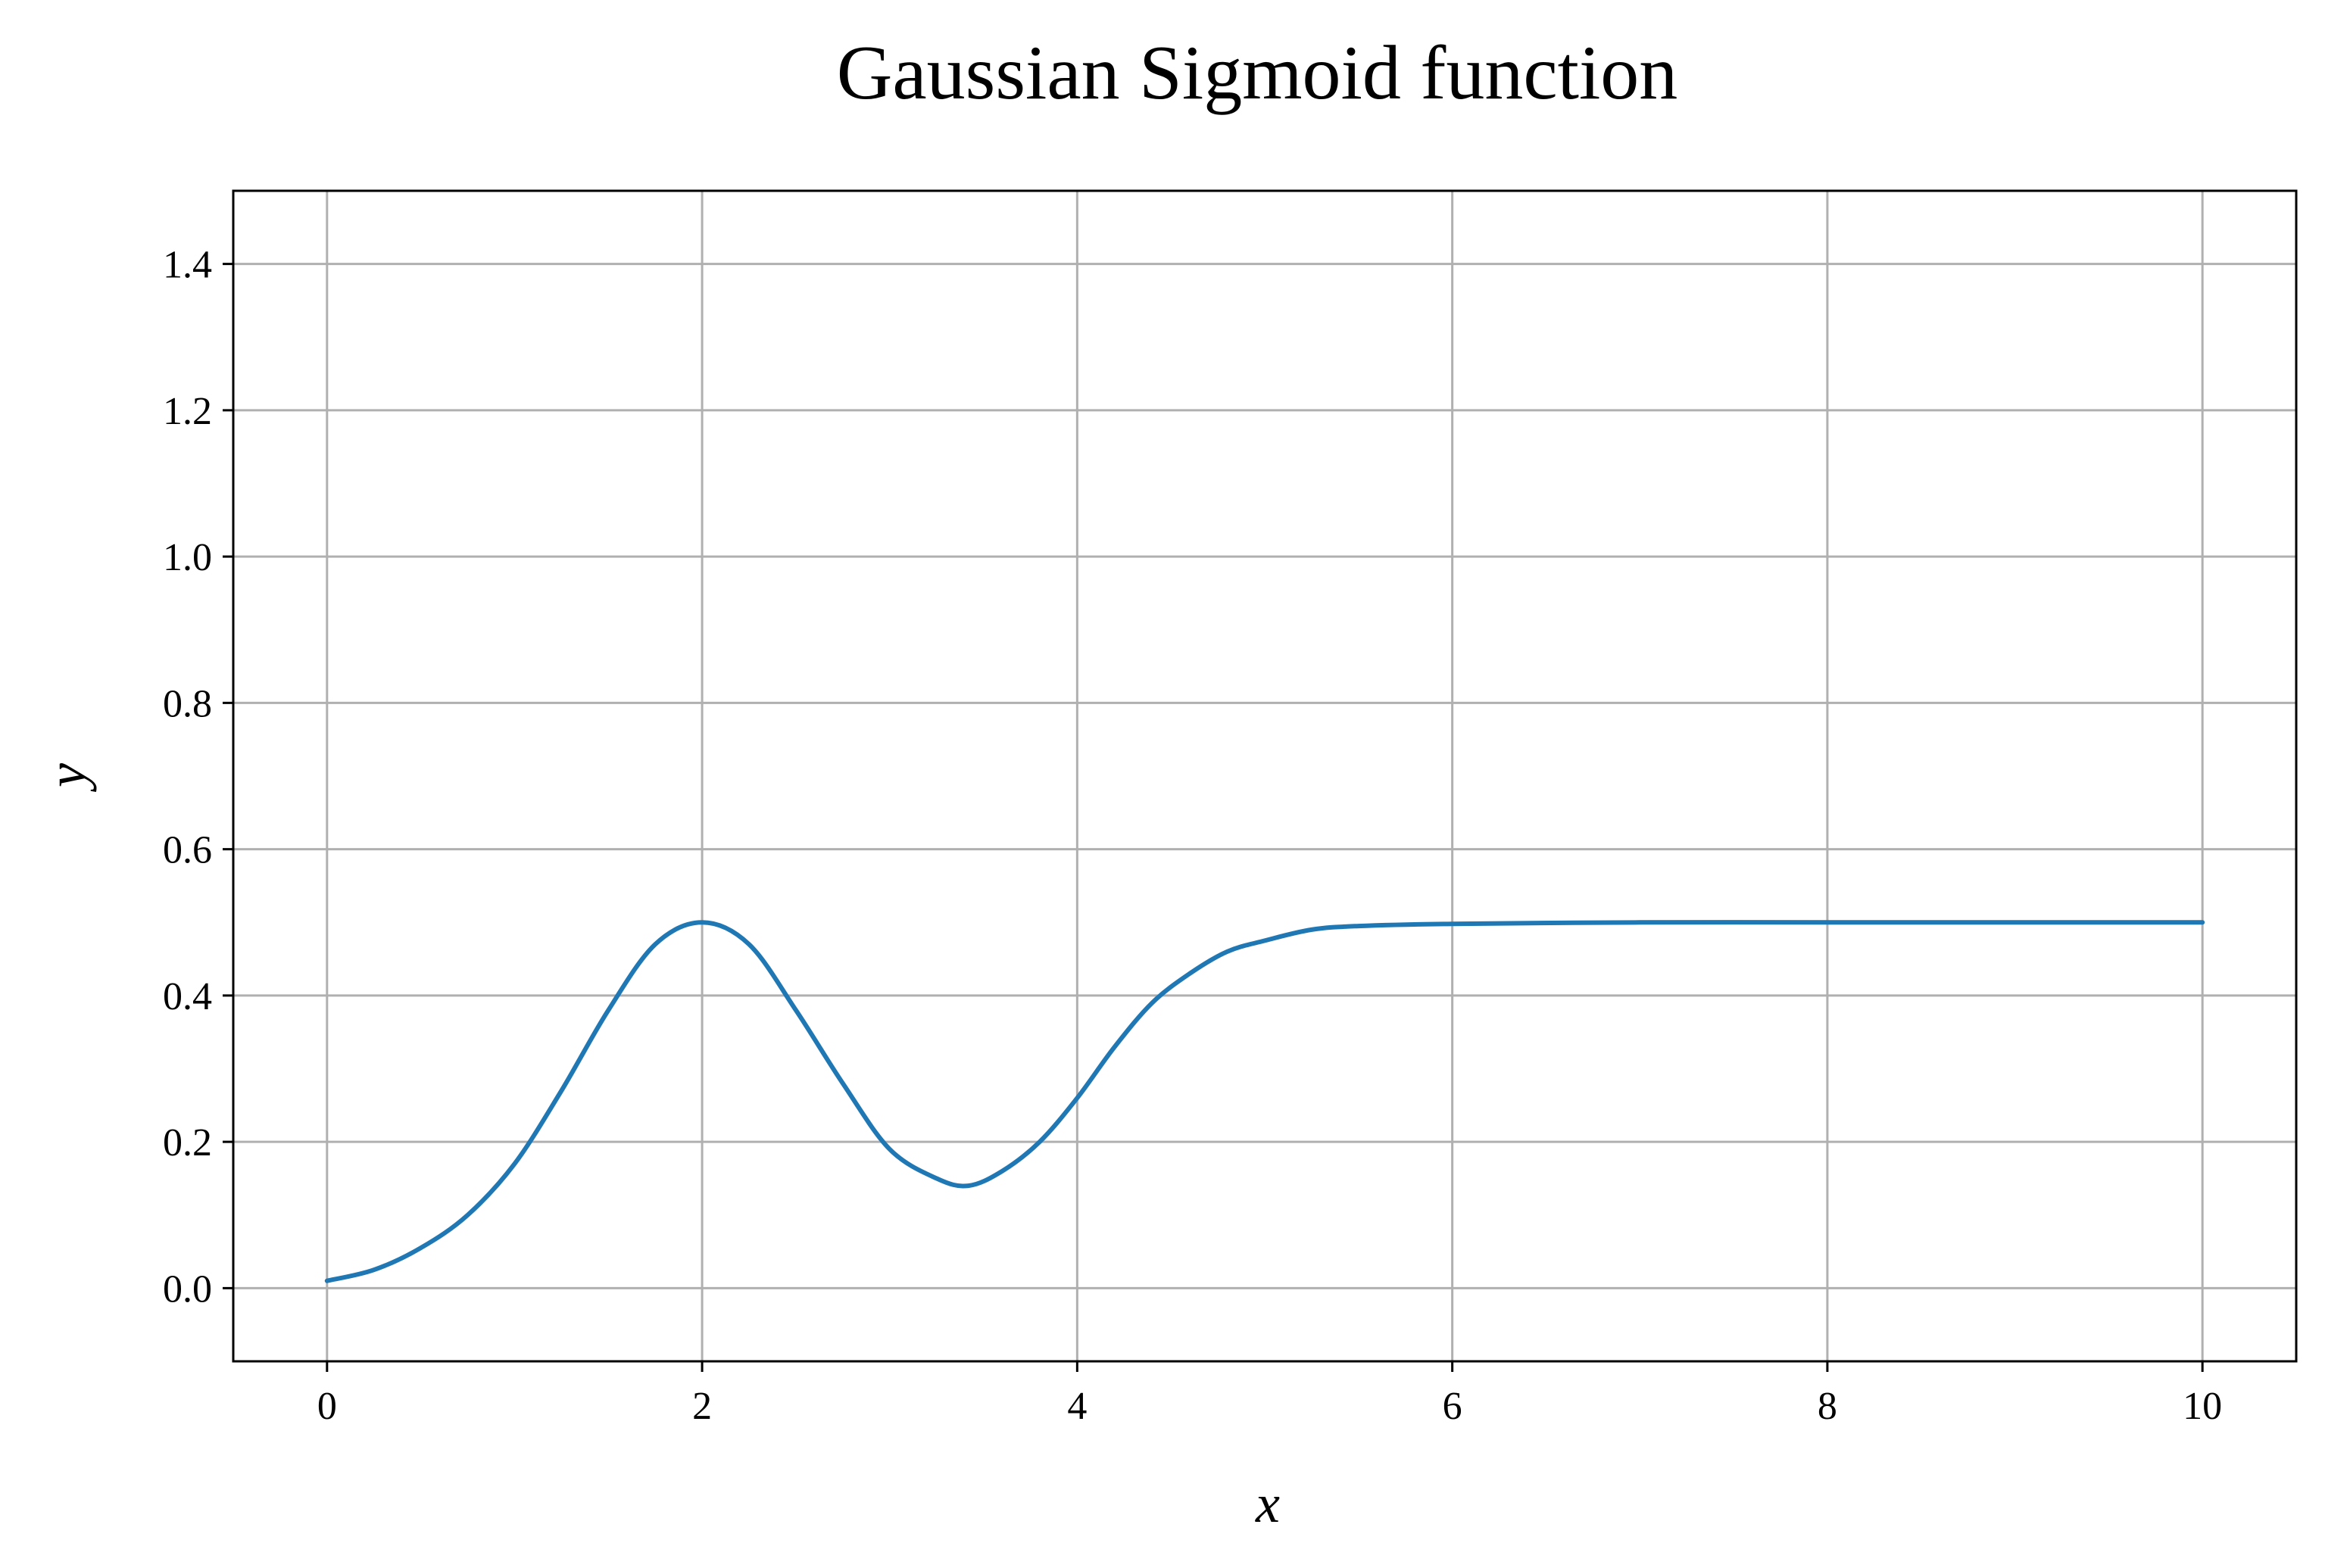  Describe the element at coordinates (702, 1406) in the screenshot. I see `x-tick-label: 2` at that location.